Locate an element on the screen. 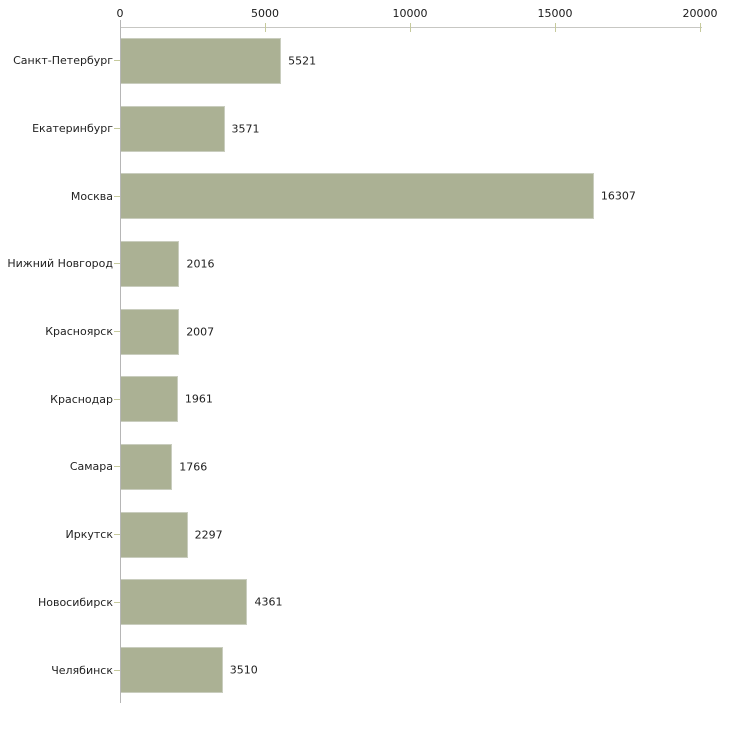  bar-row: Красноярск 2007 is located at coordinates (350, 332).